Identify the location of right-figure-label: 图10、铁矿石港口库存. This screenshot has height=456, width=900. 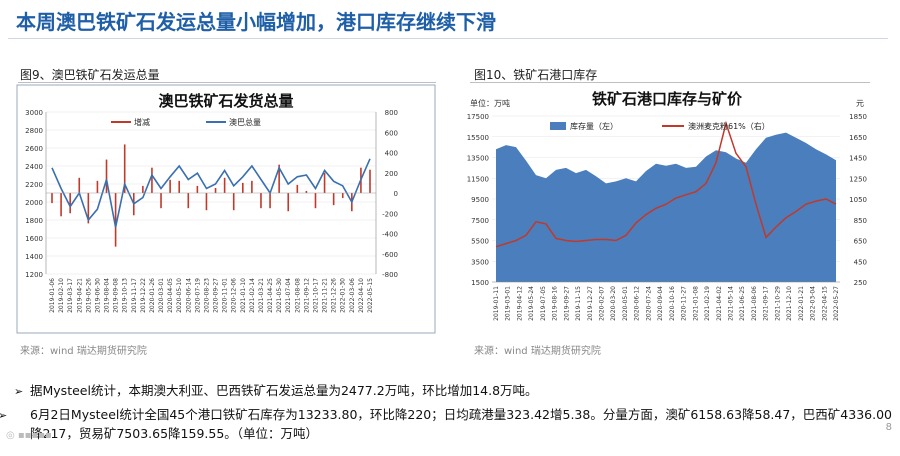
(536, 75).